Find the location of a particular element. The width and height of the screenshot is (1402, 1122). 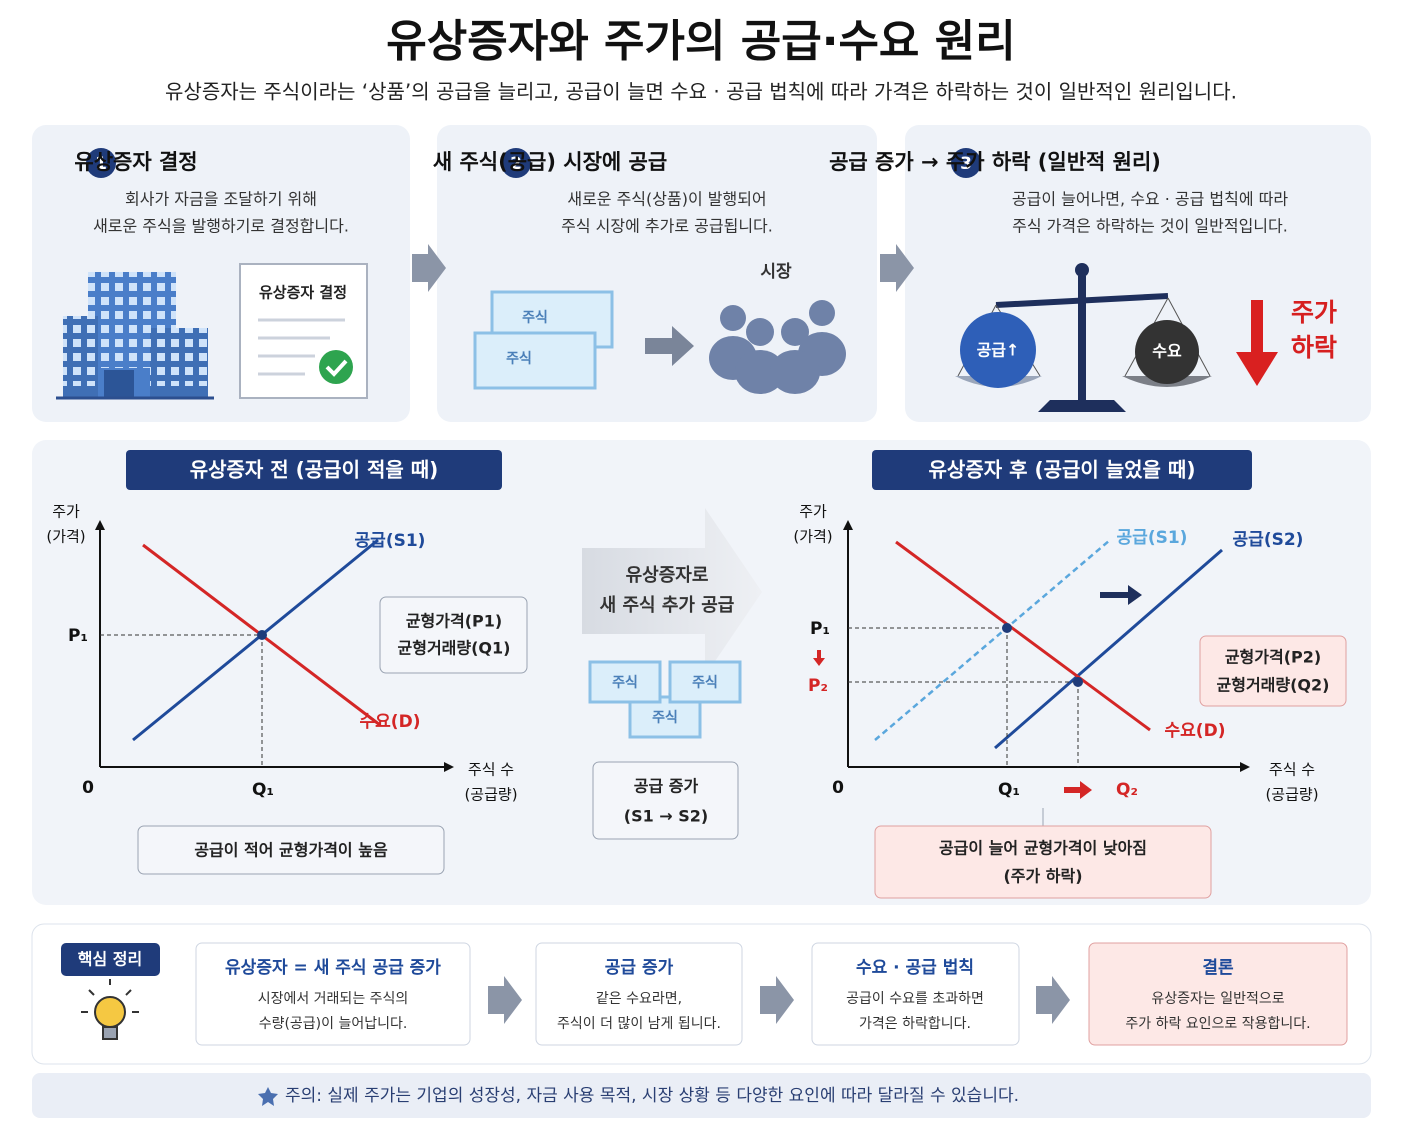

transition-text: 유상증자로 is located at coordinates (667, 575).